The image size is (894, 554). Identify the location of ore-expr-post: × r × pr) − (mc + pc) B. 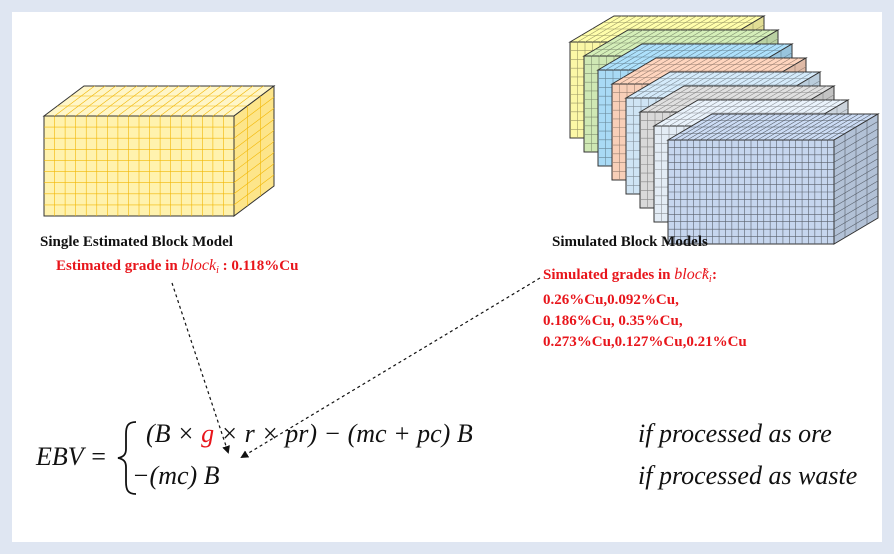
(346, 433).